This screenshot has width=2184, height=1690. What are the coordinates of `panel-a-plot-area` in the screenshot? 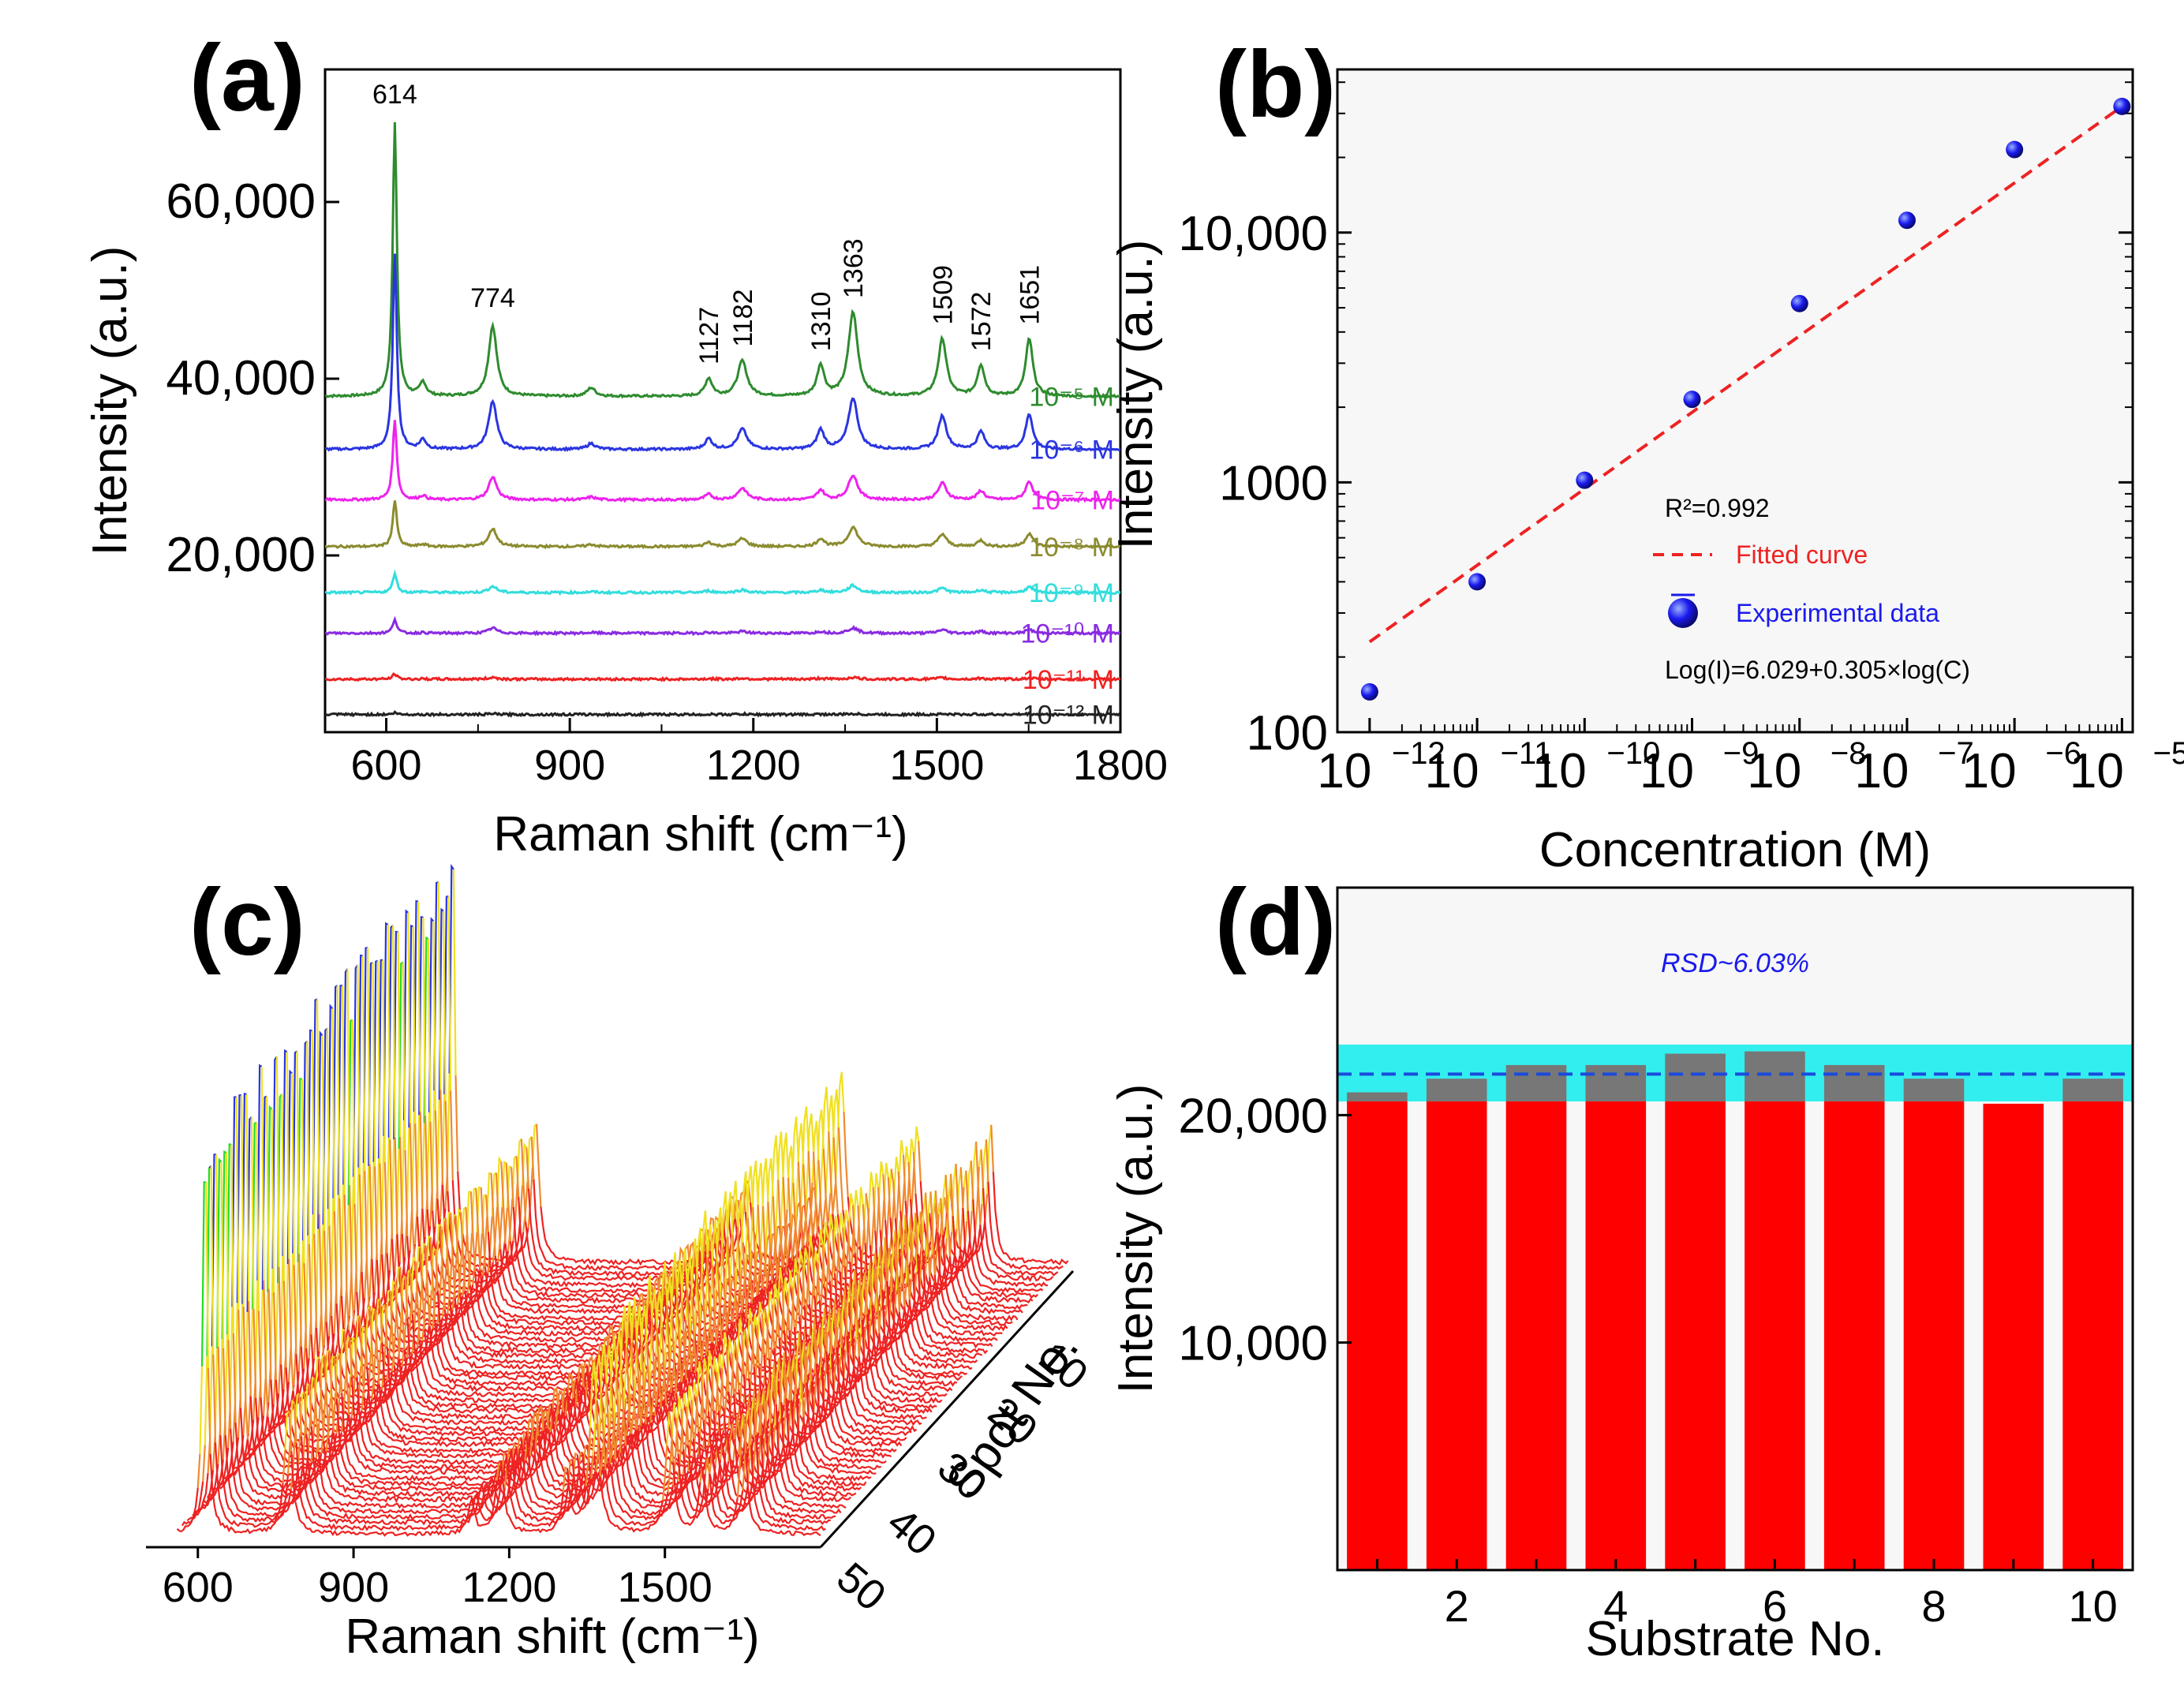 It's located at (722, 401).